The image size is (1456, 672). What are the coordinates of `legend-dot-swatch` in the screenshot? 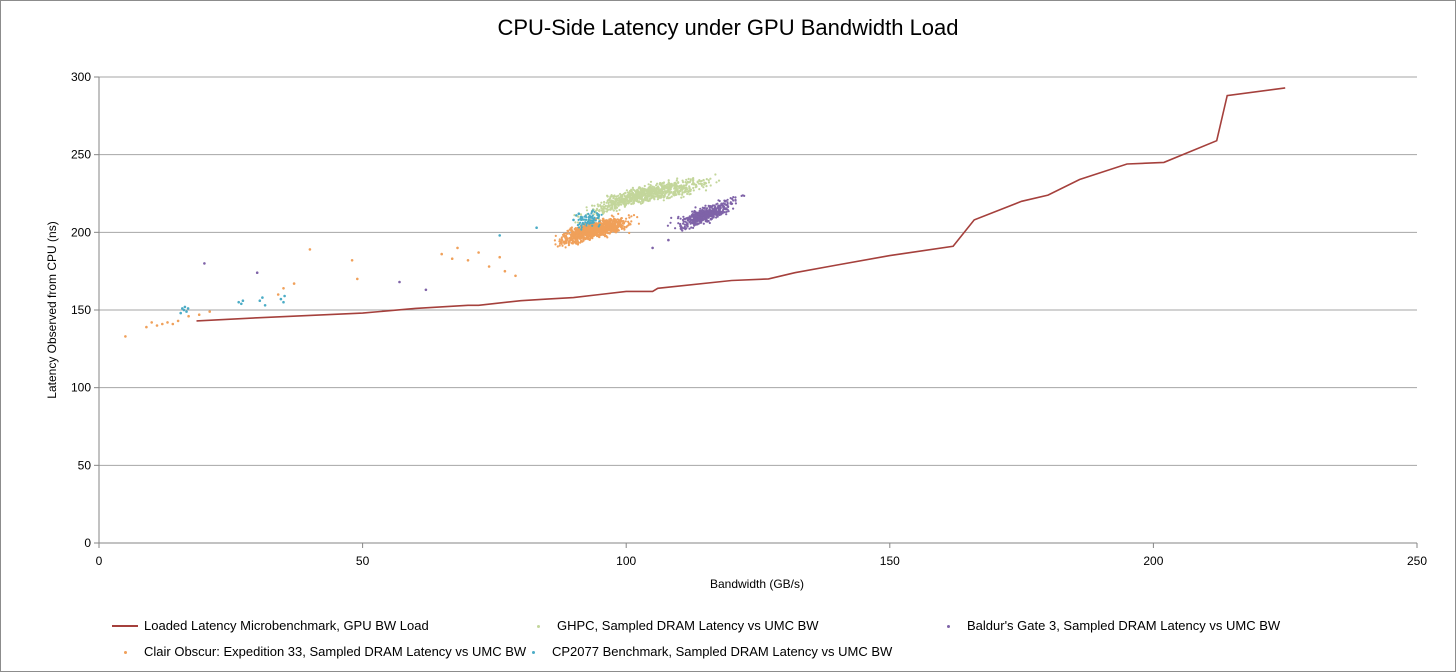 It's located at (125, 652).